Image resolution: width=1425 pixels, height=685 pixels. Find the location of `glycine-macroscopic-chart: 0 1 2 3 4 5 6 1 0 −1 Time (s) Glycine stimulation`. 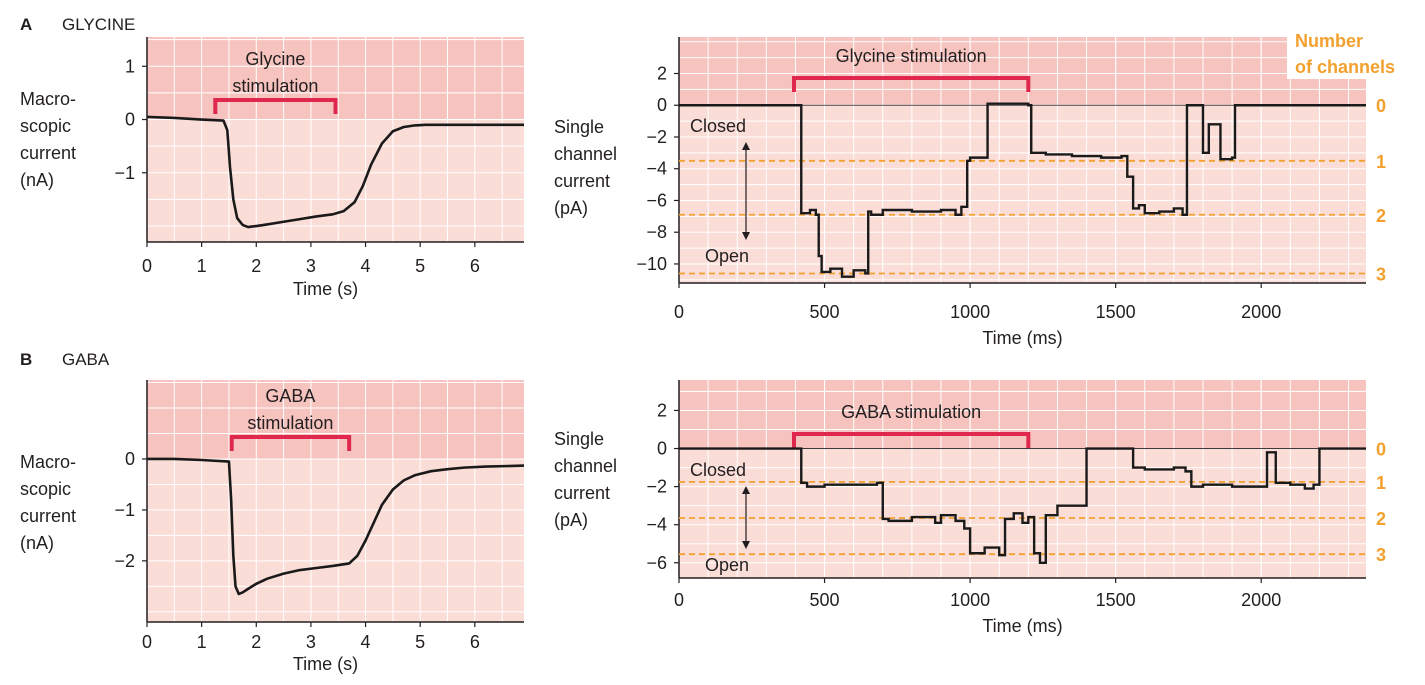

glycine-macroscopic-chart: 0 1 2 3 4 5 6 1 0 −1 Time (s) Glycine stimulation is located at coordinates (319, 168).